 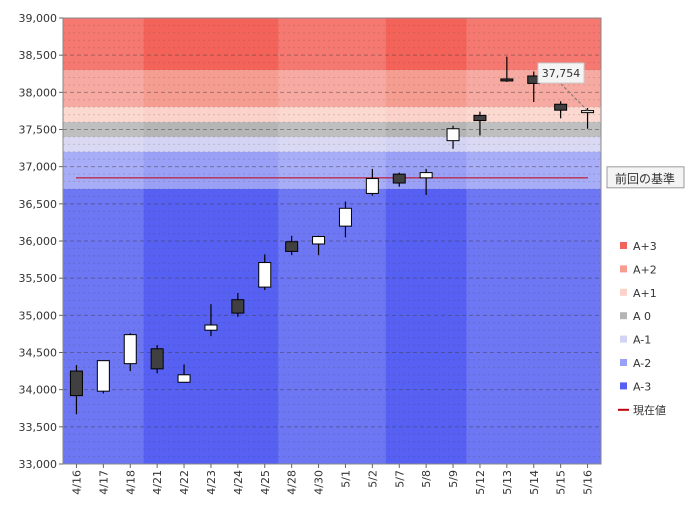 I want to click on y-tick-label: 38,000, so click(x=38, y=92).